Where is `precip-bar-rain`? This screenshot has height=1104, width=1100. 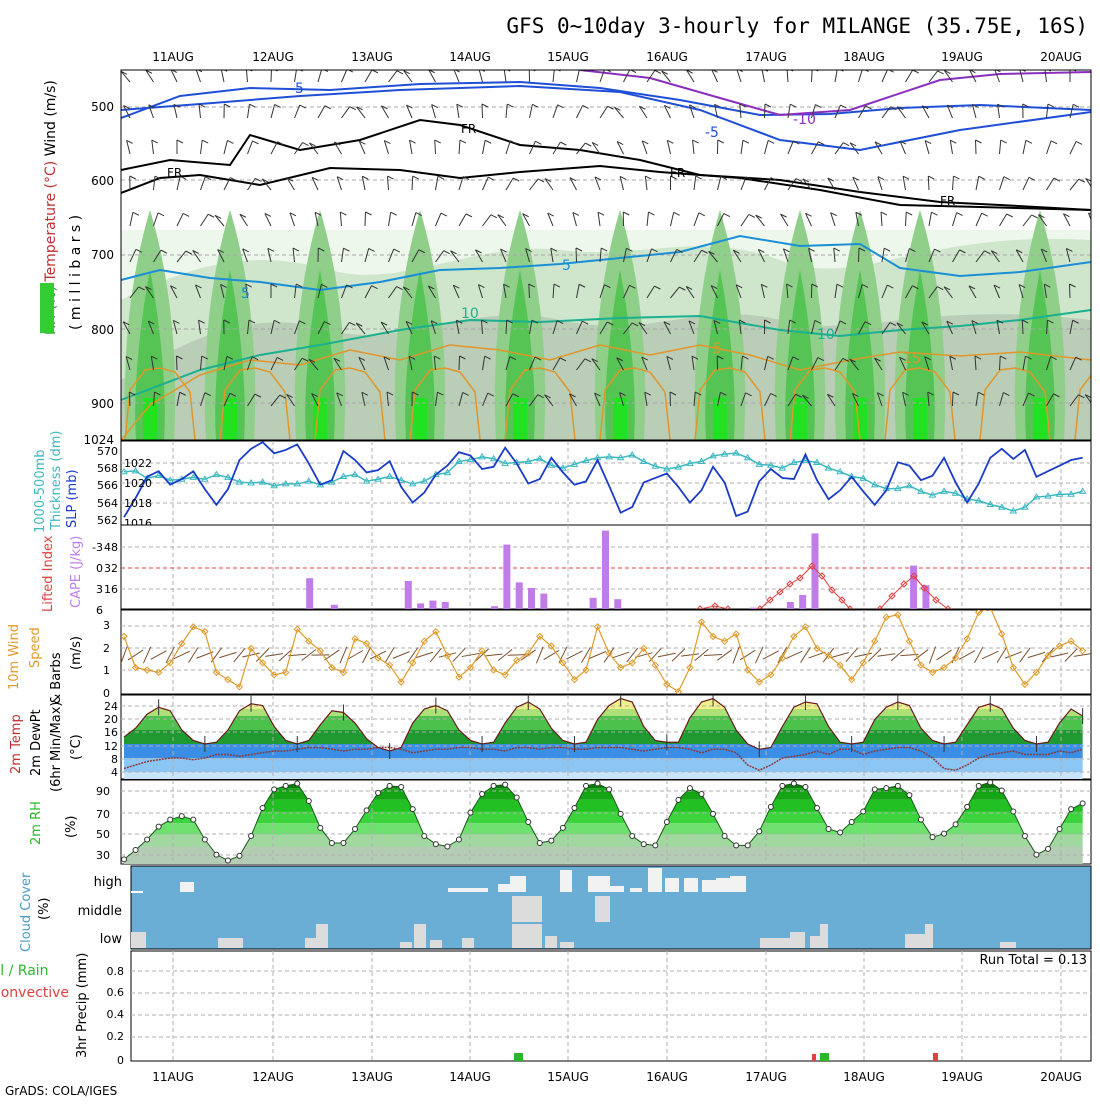
precip-bar-rain is located at coordinates (518, 1057).